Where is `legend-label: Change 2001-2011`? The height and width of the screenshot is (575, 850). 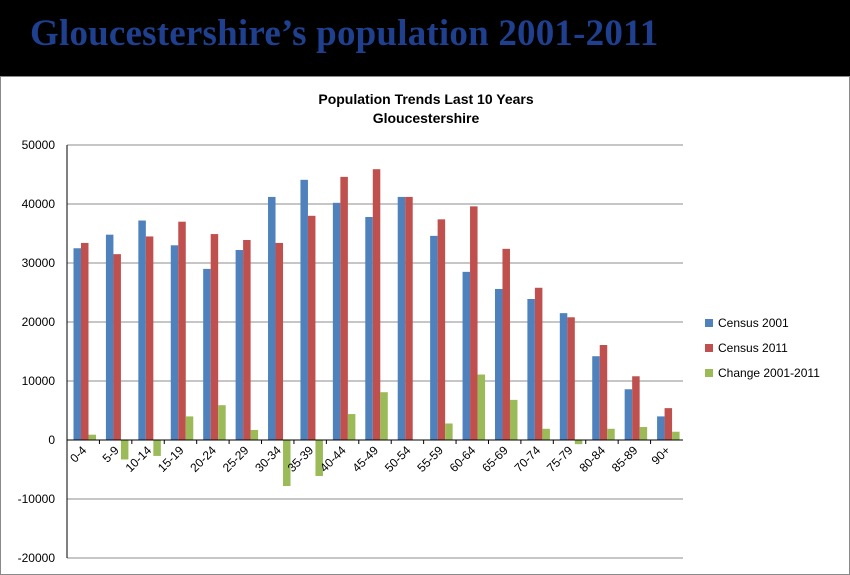 legend-label: Change 2001-2011 is located at coordinates (769, 373).